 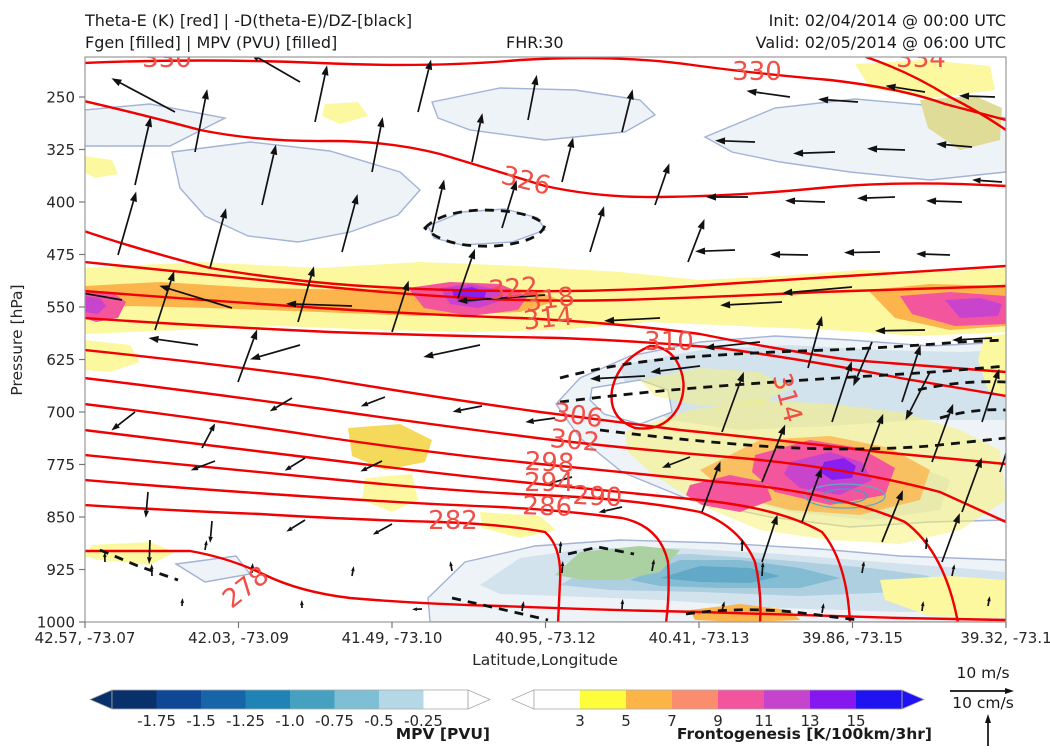 What do you see at coordinates (804, 734) in the screenshot?
I see `fgen-colorbar-caption: Frontogenesis [K/100km/3hr]` at bounding box center [804, 734].